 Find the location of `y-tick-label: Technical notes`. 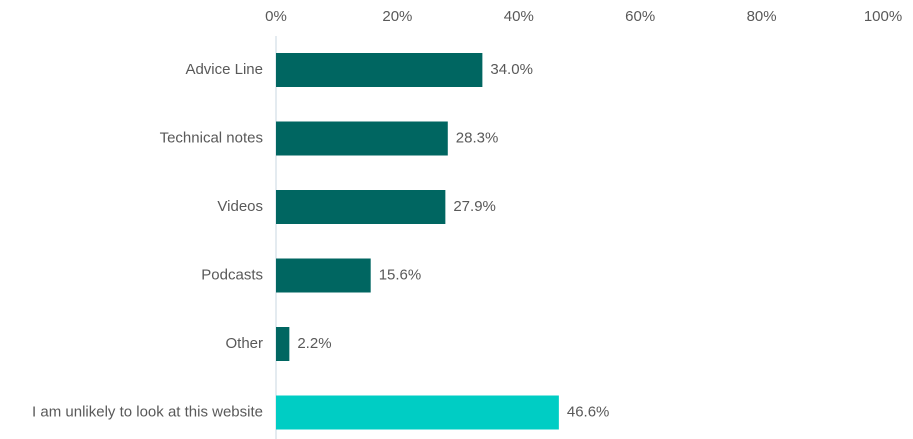

y-tick-label: Technical notes is located at coordinates (211, 137).